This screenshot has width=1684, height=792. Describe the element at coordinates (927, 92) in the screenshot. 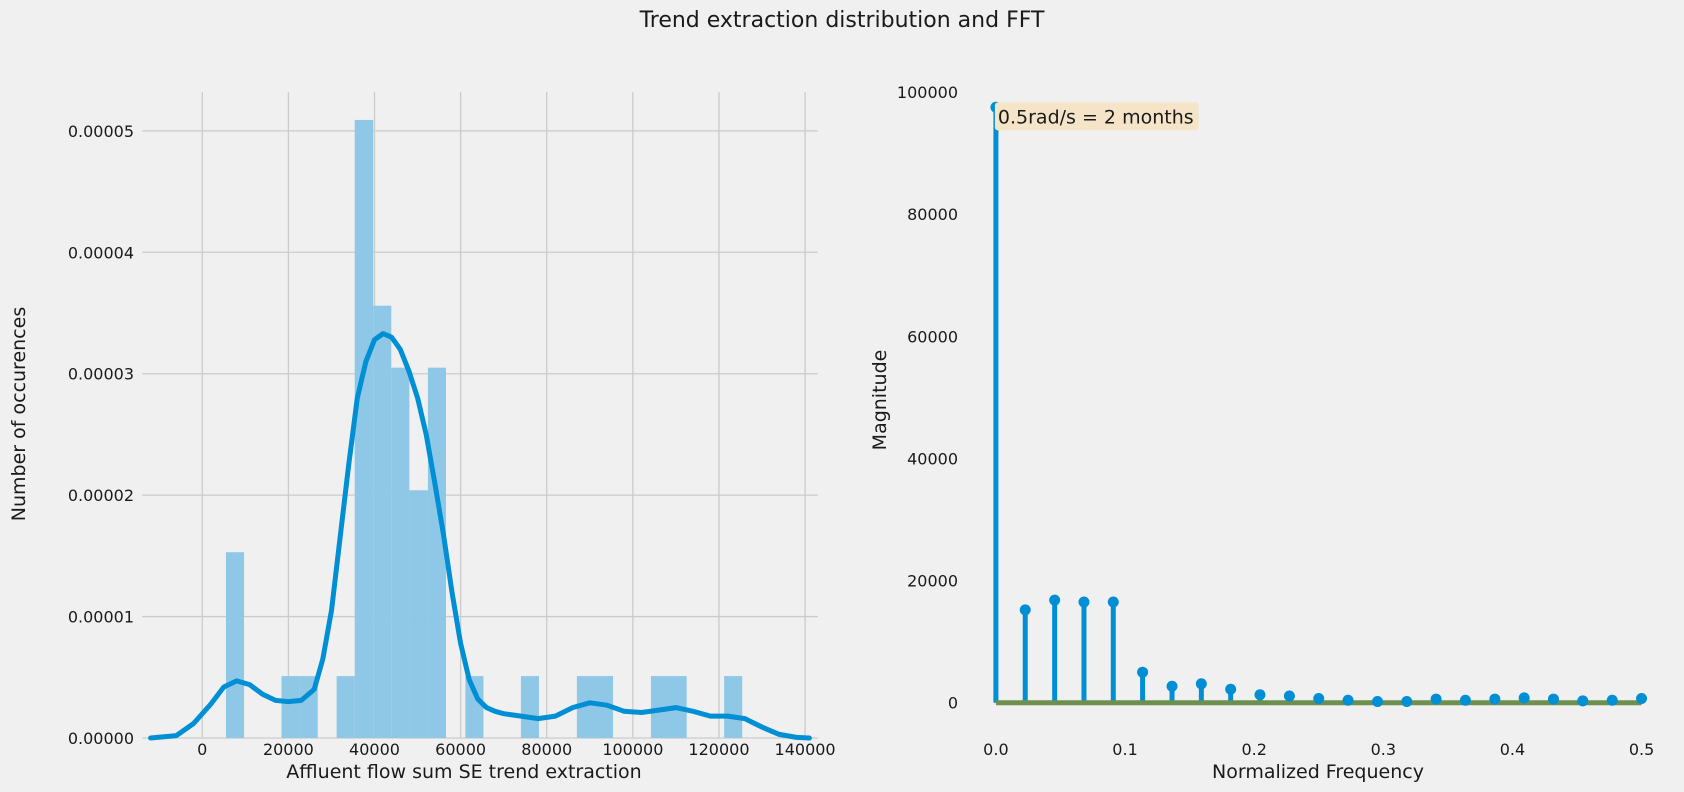

I see `fft-y-tick-label: 100000` at that location.